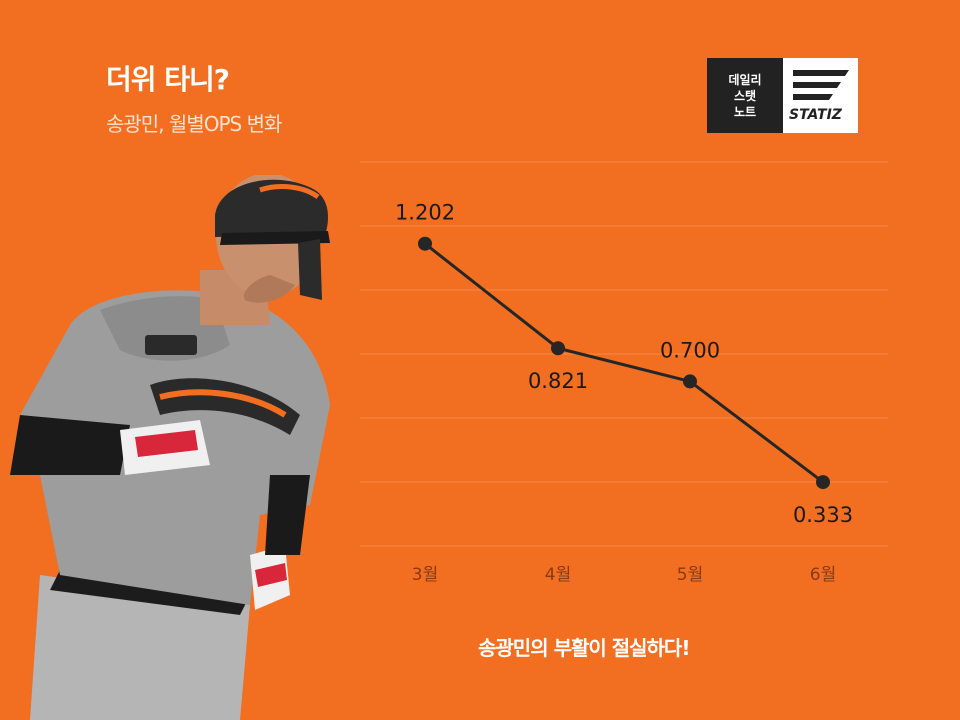 The height and width of the screenshot is (720, 960). Describe the element at coordinates (624, 575) in the screenshot. I see `x-axis-ticks: 3월 4월 5월 6월` at that location.